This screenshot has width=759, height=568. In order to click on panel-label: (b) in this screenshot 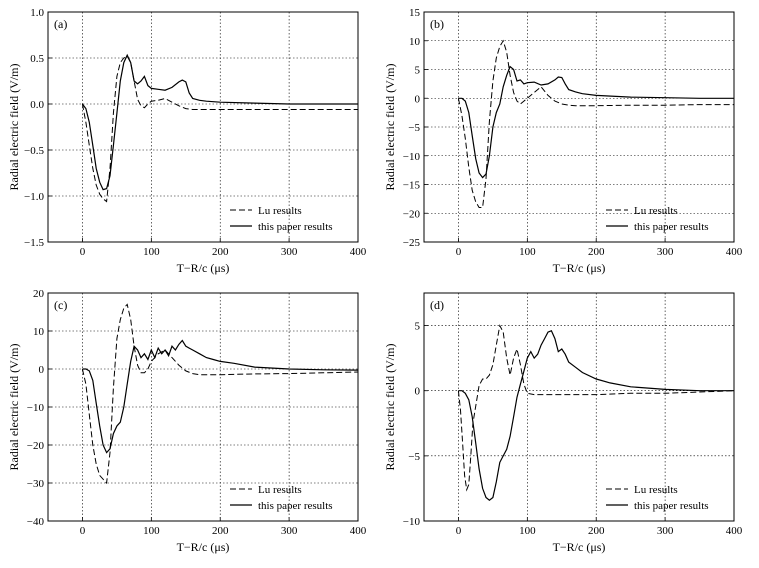, I will do `click(437, 24)`.